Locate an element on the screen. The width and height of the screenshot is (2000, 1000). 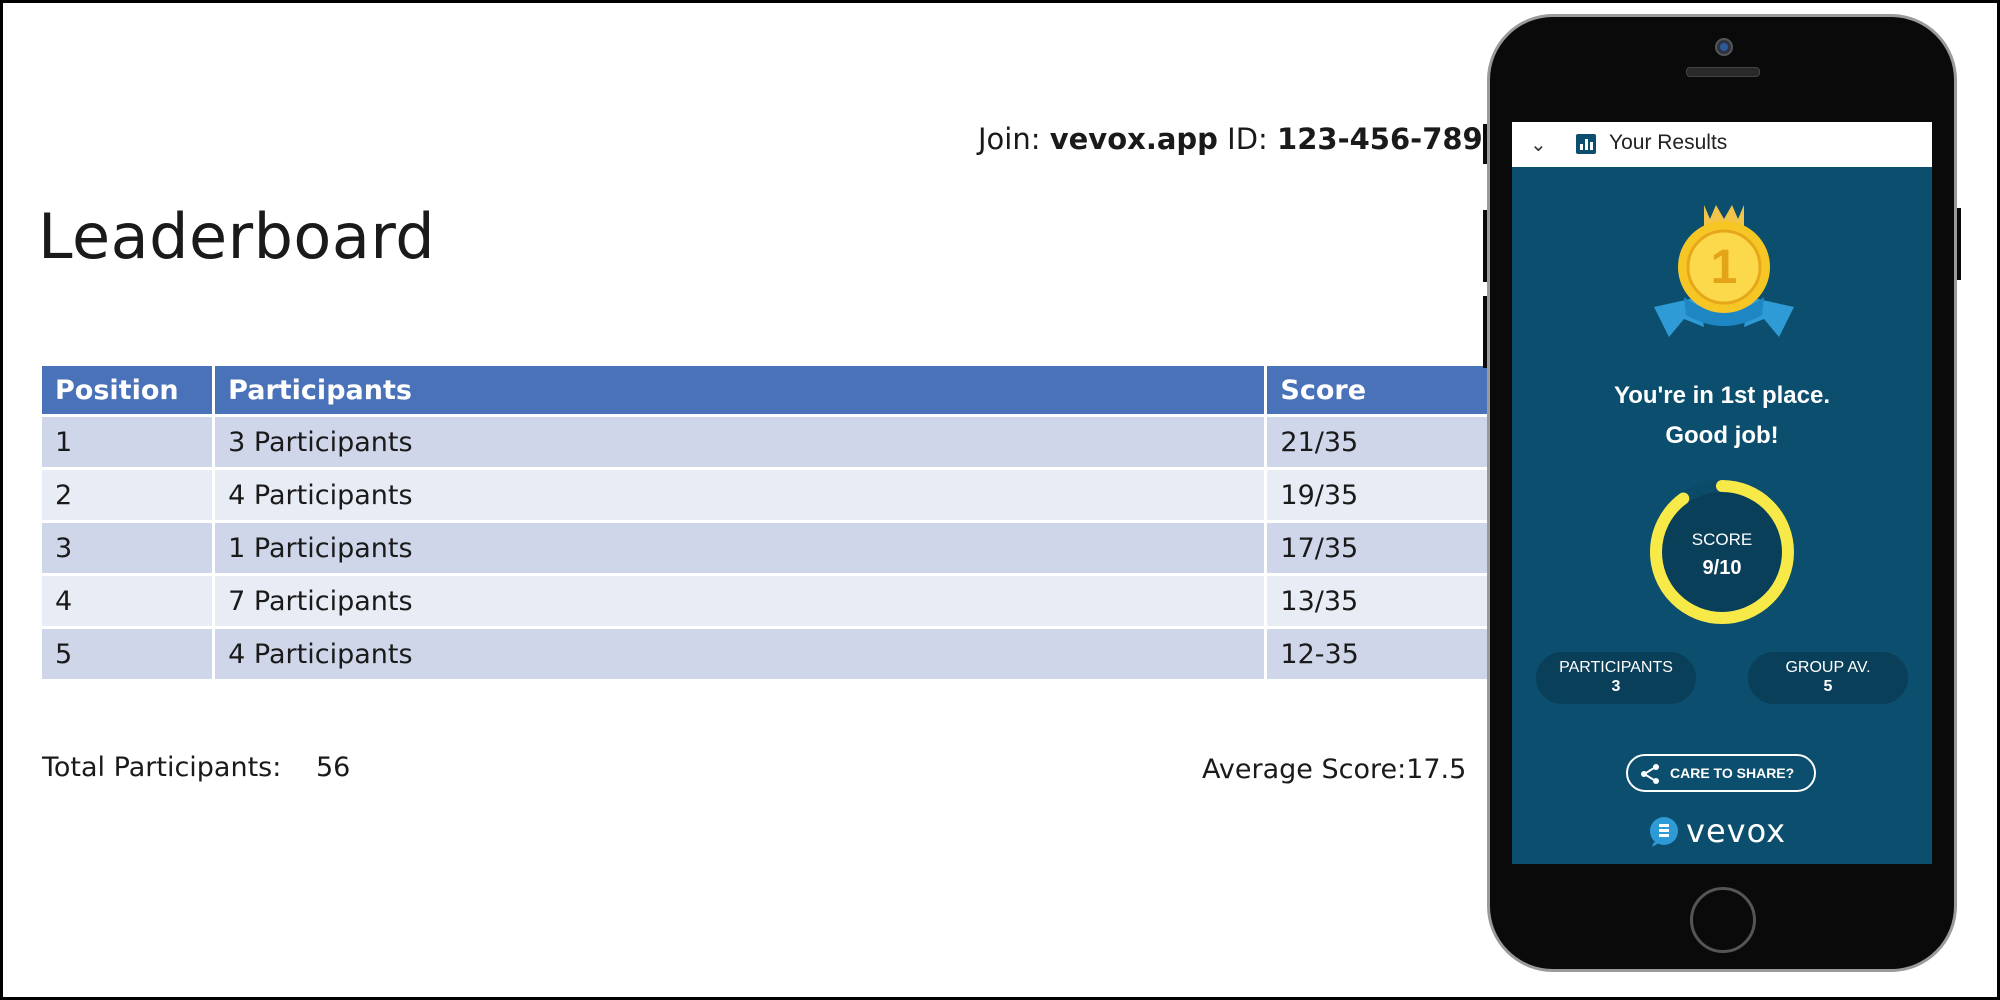
score-cell: 12-35 is located at coordinates (1378, 654).